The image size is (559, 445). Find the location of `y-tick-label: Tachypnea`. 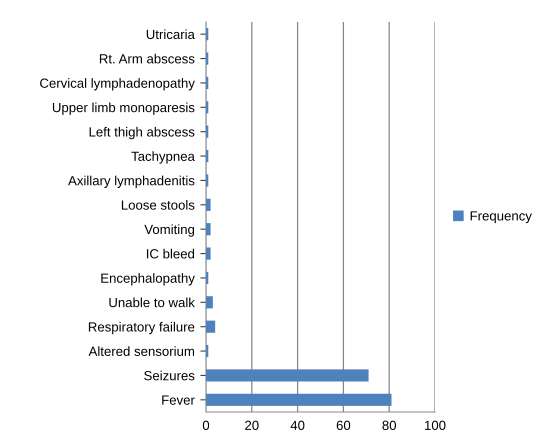

y-tick-label: Tachypnea is located at coordinates (163, 157).